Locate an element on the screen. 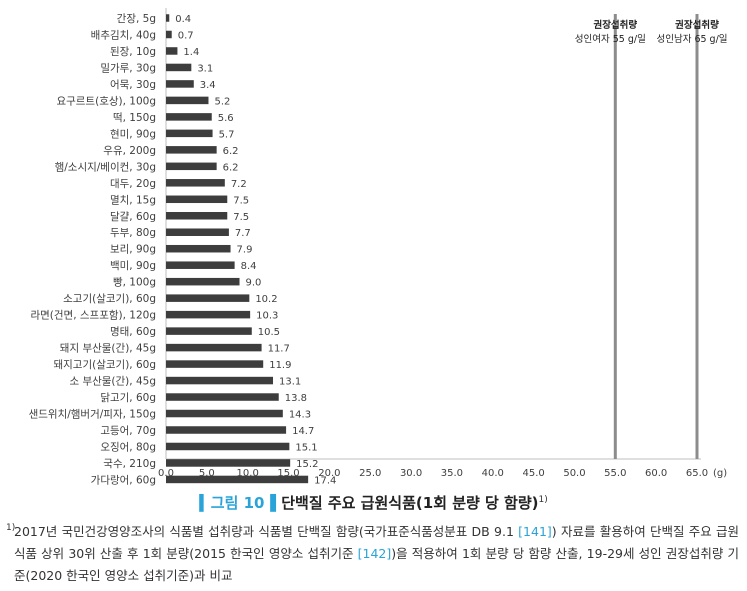  category-label: 백미, 90g is located at coordinates (133, 266).